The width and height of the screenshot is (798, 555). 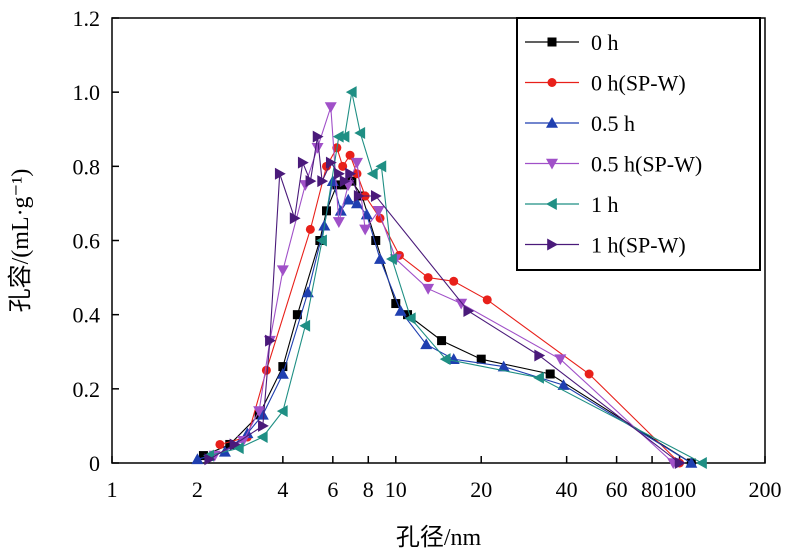 I want to click on legend-item: 0.5 h, so click(x=580, y=123).